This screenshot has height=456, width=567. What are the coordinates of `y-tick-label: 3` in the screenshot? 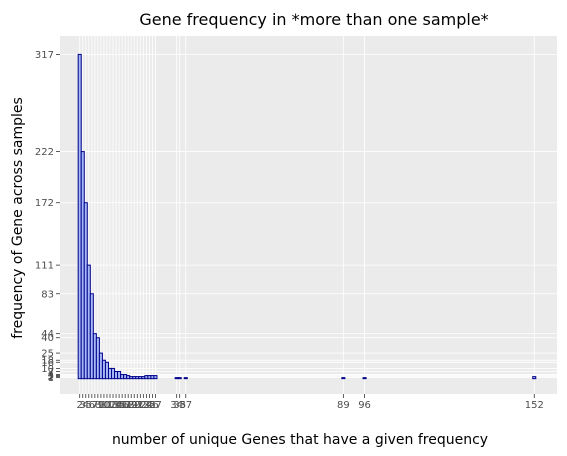 It's located at (51, 376).